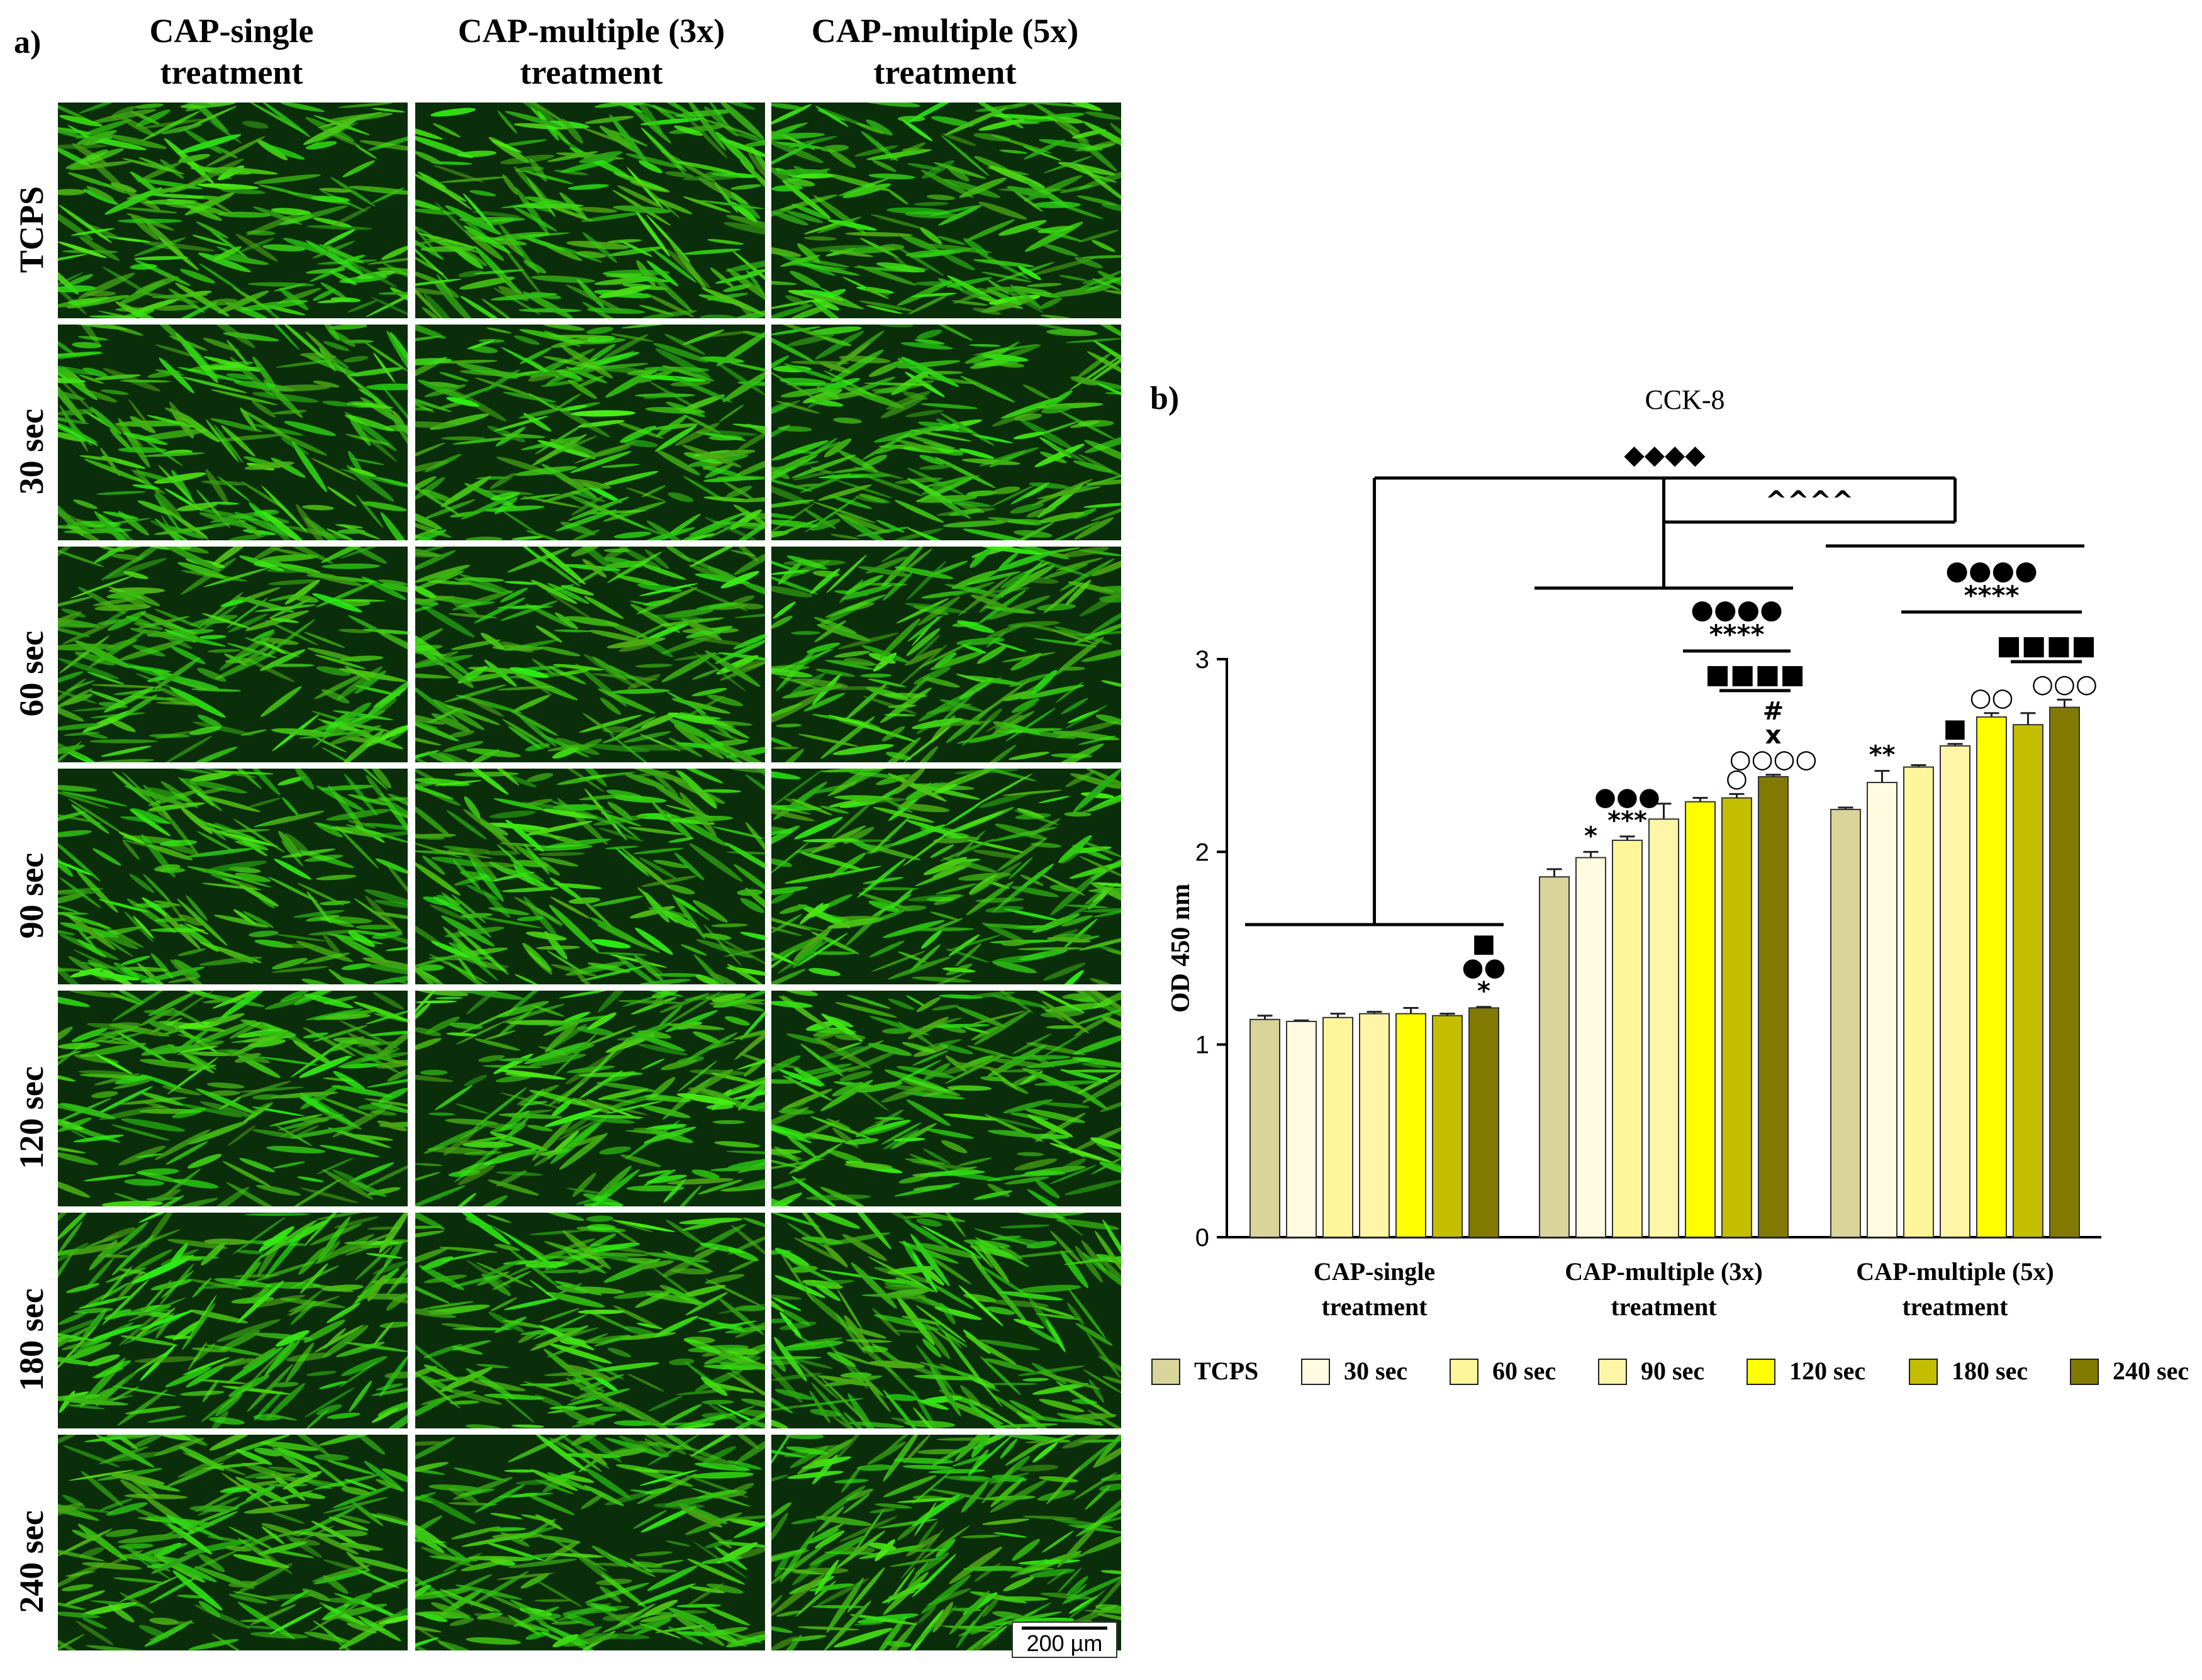 This screenshot has width=2202, height=1680. I want to click on x-category-label: CAP-single, so click(1374, 1271).